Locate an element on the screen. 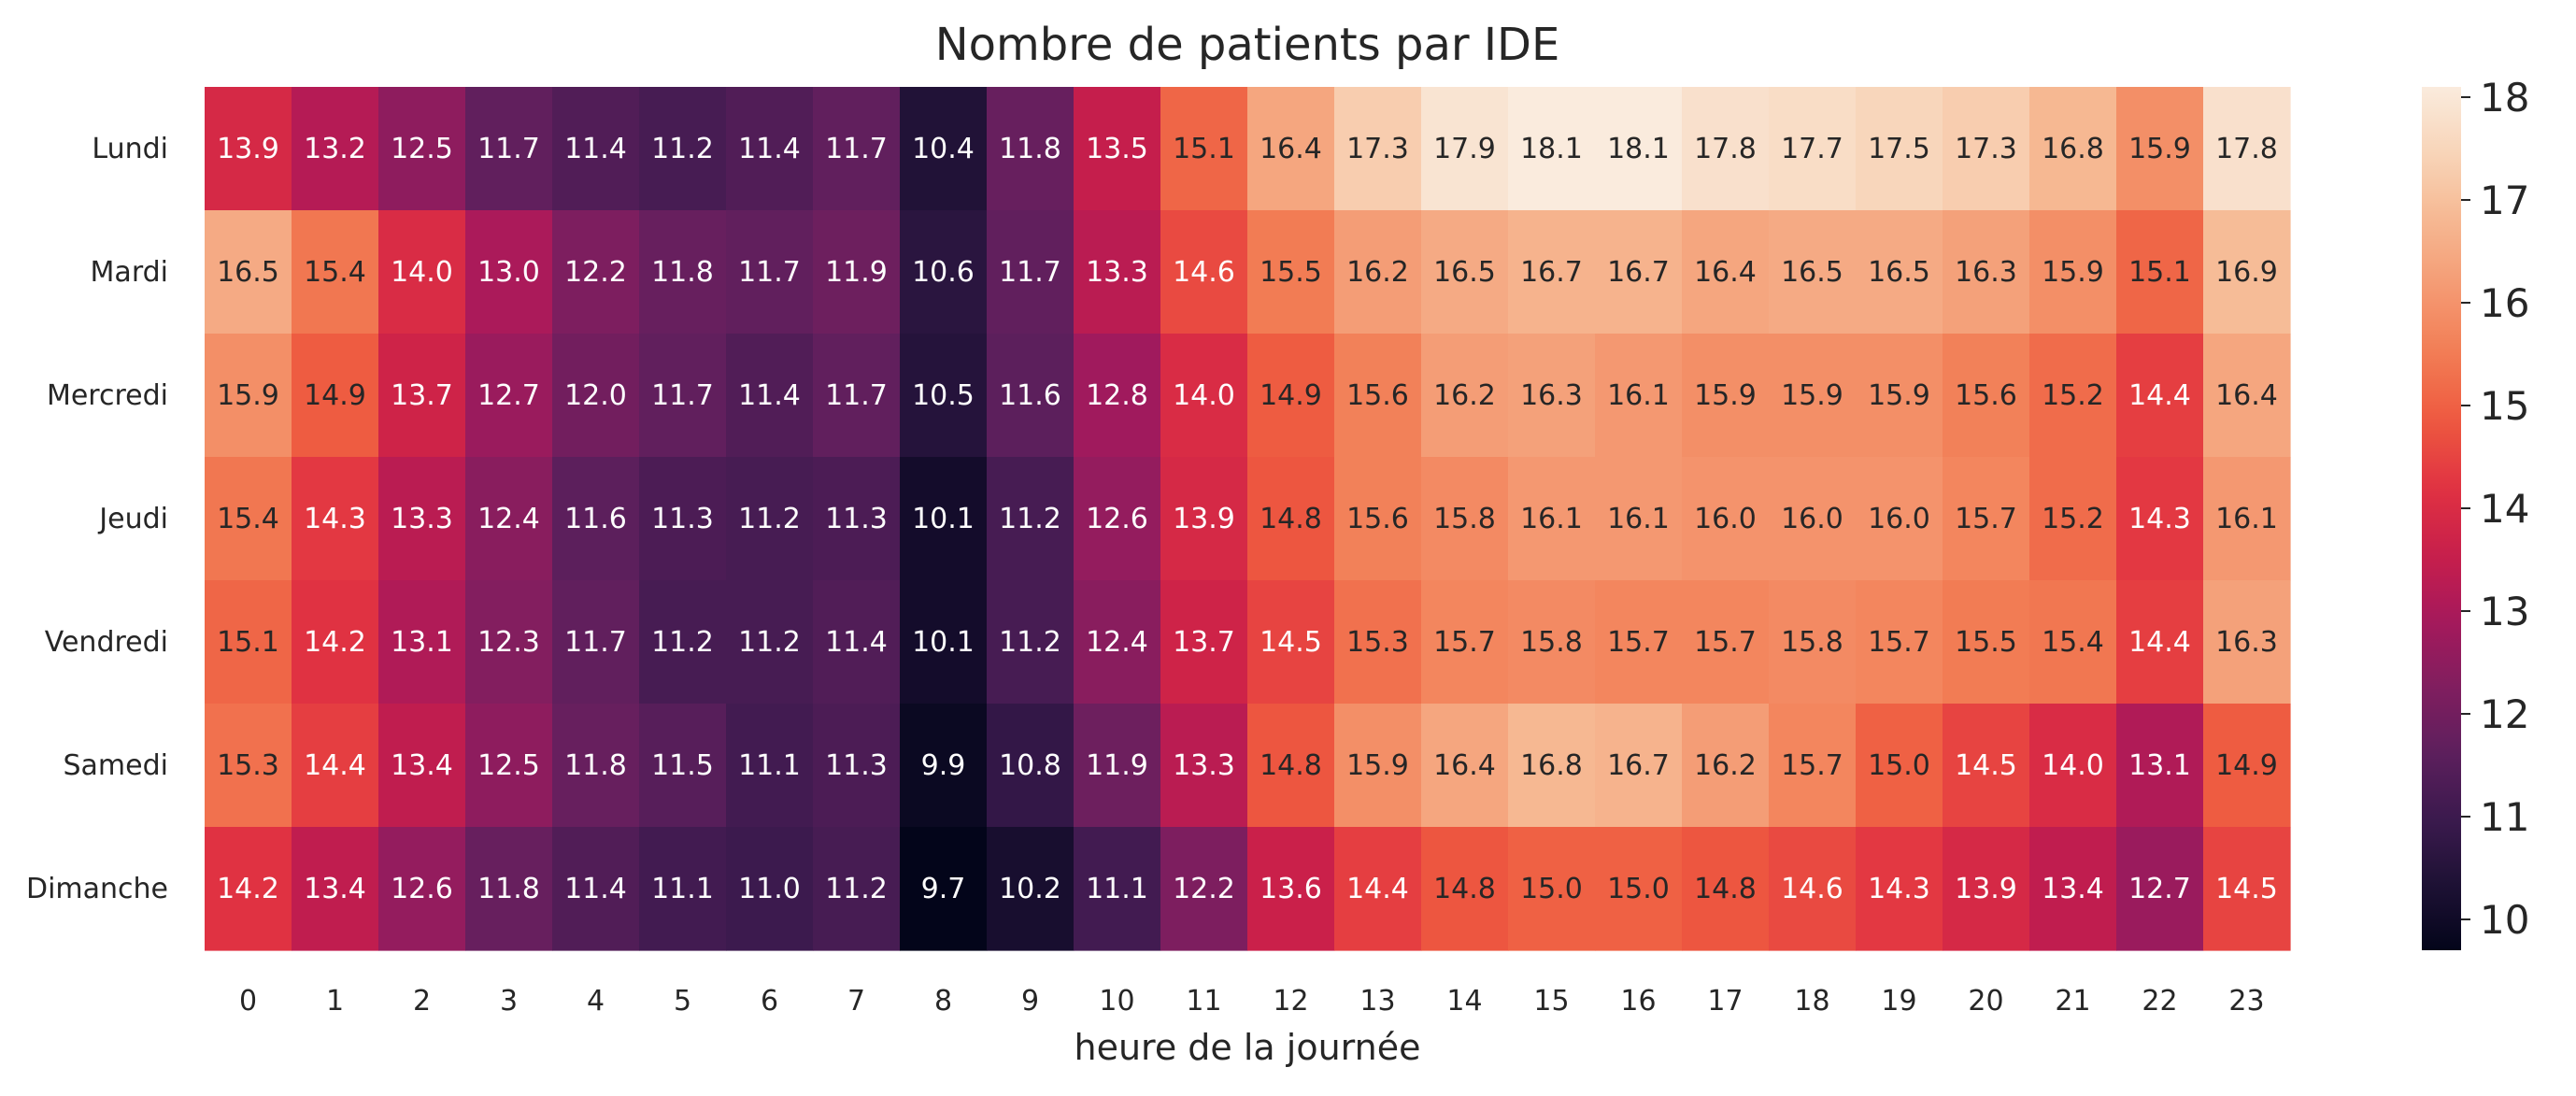 The image size is (2576, 1096). cell-value-label: 12.0 is located at coordinates (596, 395).